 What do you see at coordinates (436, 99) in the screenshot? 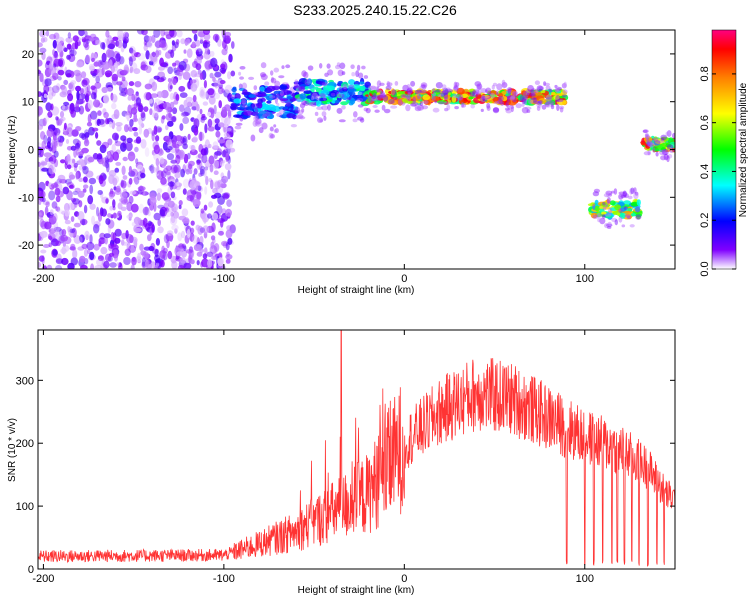
I see `heatmap-blob-2082` at bounding box center [436, 99].